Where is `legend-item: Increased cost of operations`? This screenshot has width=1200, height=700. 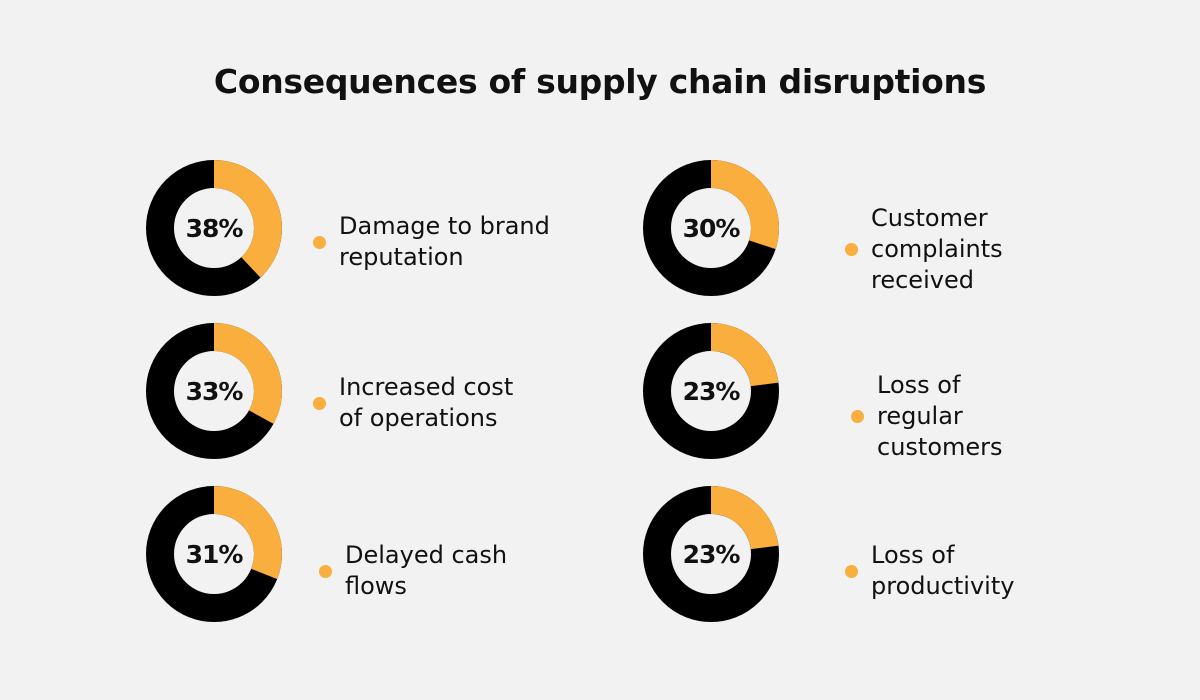 legend-item: Increased cost of operations is located at coordinates (413, 403).